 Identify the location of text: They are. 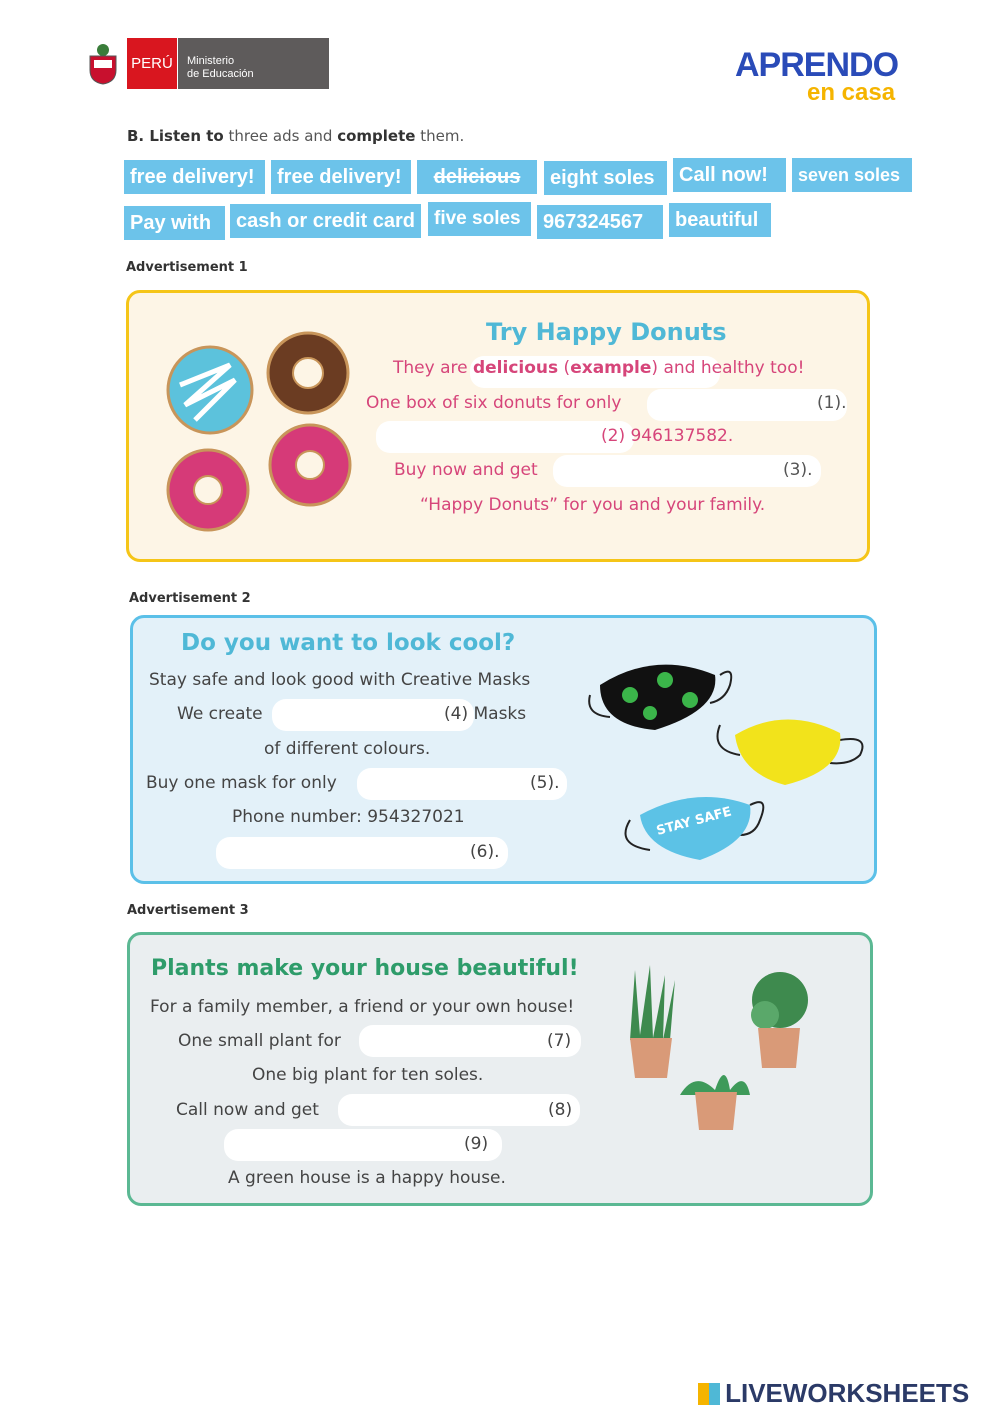
(433, 368).